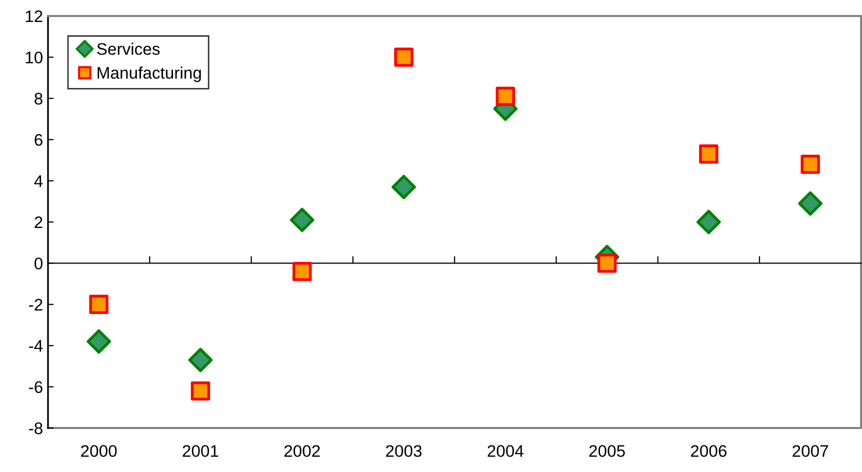  I want to click on y-tick-label: -2, so click(35, 304).